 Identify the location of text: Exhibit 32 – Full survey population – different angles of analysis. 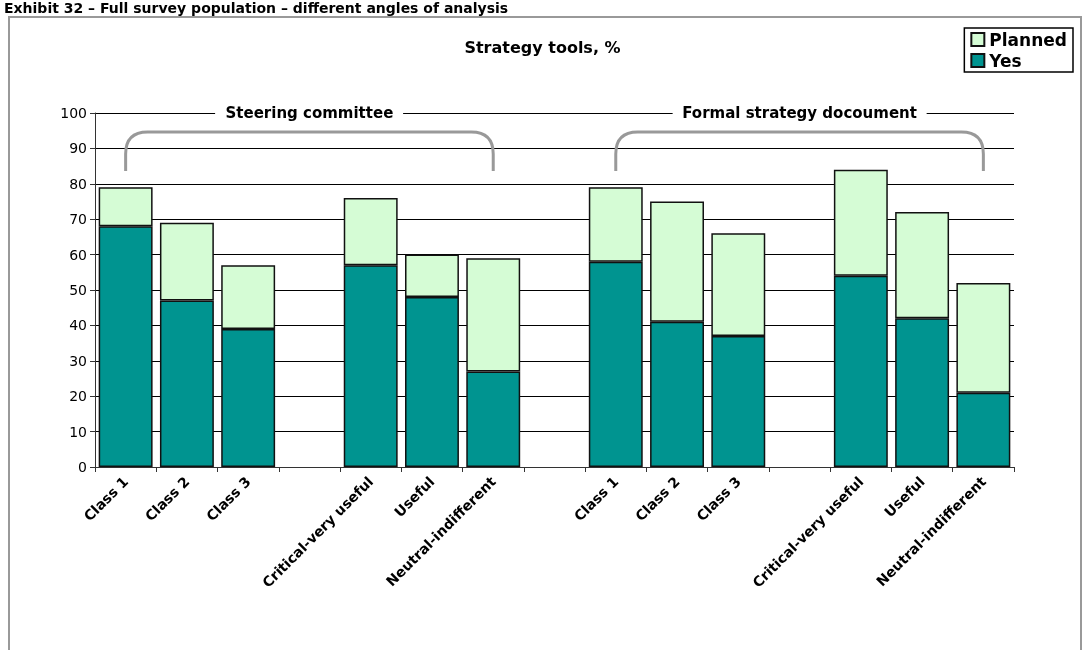
(256, 8).